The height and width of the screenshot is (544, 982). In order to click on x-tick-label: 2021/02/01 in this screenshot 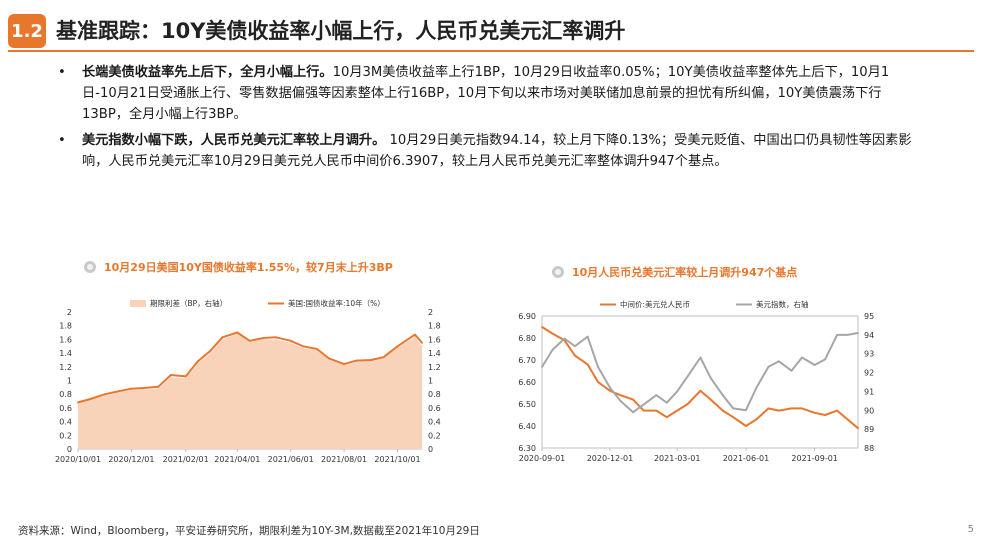, I will do `click(186, 459)`.